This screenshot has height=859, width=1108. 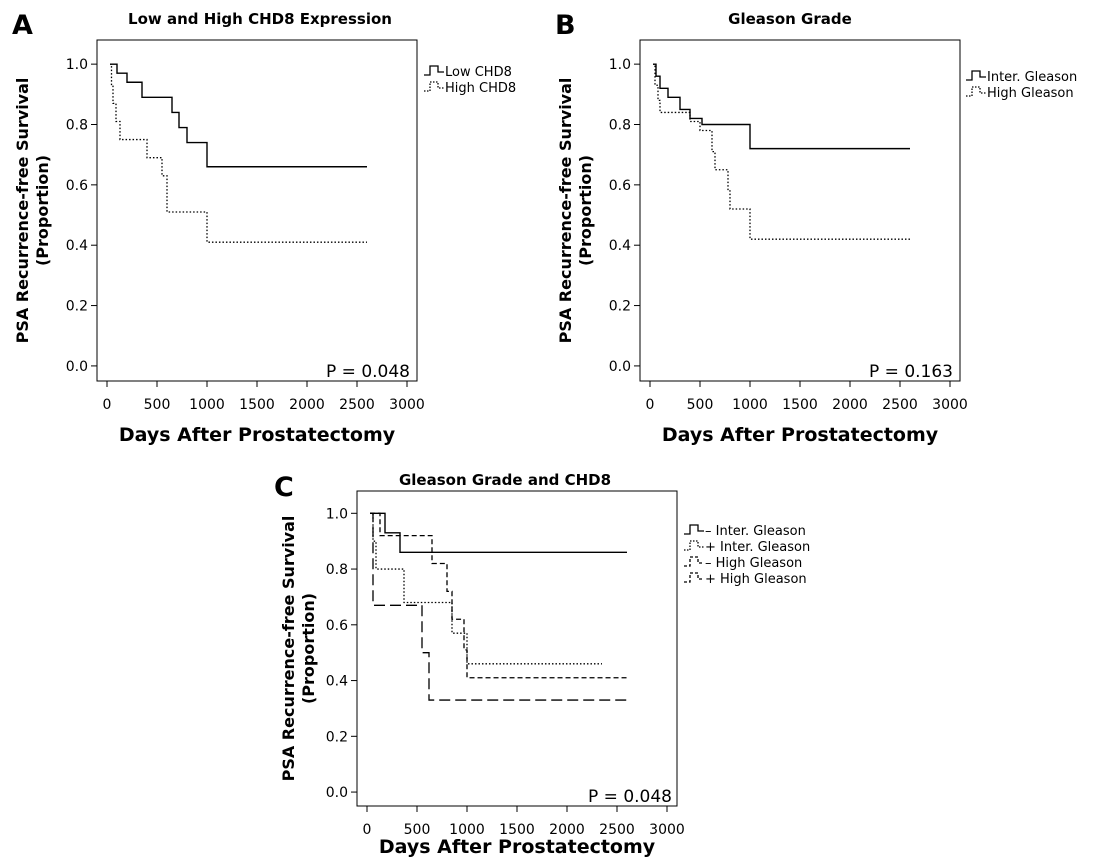 I want to click on legend-label: High Gleason, so click(x=1030, y=93).